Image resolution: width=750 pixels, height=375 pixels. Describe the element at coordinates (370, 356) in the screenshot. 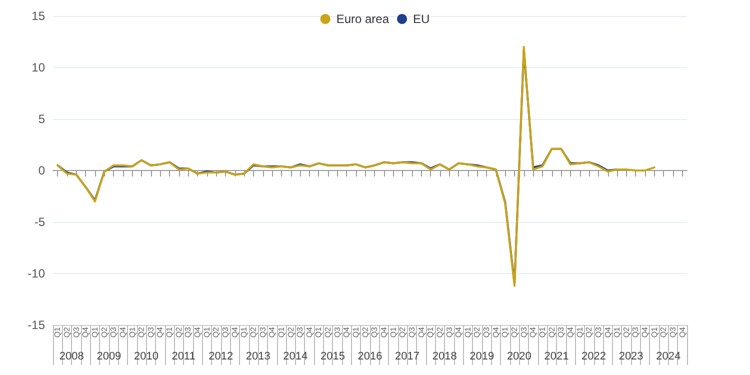

I see `text: 2016` at that location.